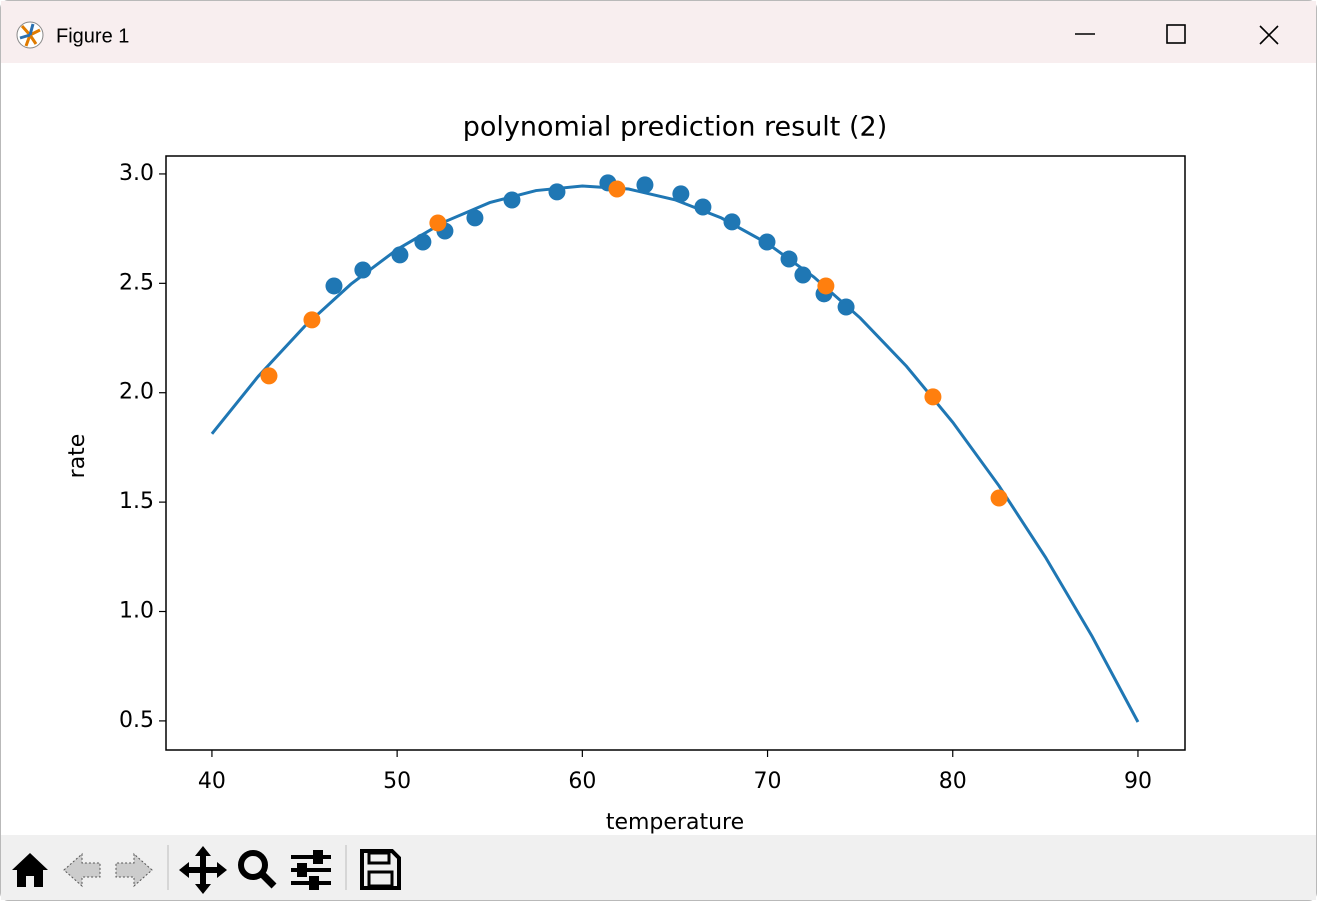  What do you see at coordinates (768, 781) in the screenshot?
I see `x-tick-label: 70` at bounding box center [768, 781].